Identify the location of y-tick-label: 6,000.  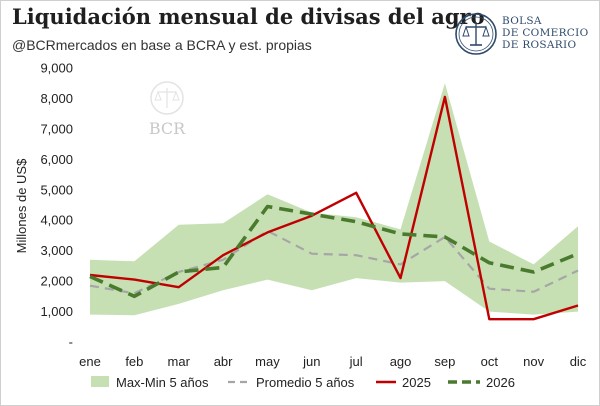
(56, 159).